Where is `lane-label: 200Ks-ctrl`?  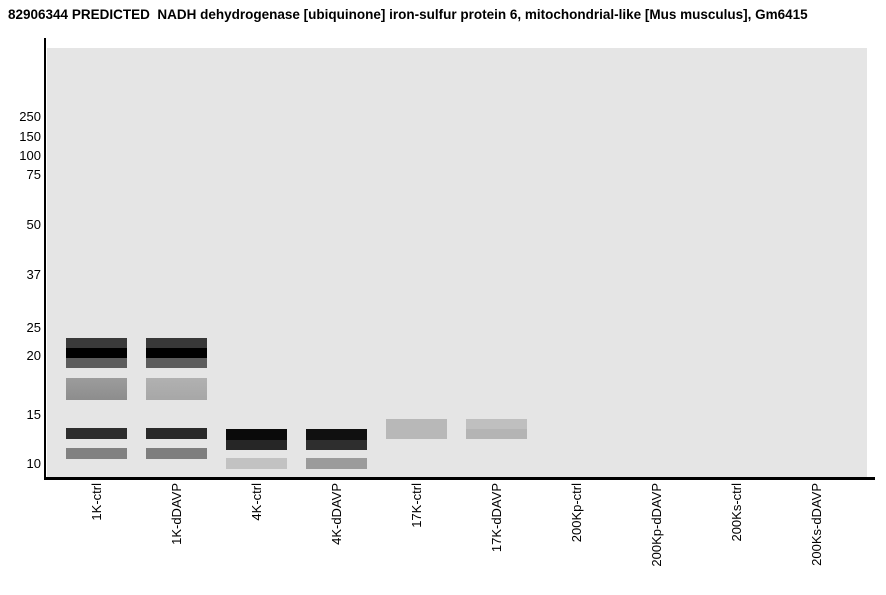 lane-label: 200Ks-ctrl is located at coordinates (736, 512).